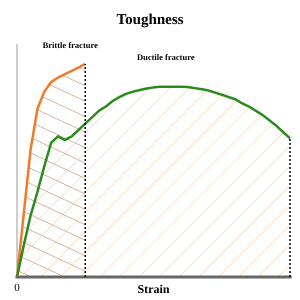 This screenshot has width=300, height=300. I want to click on text: Brittle fracture, so click(70, 45).